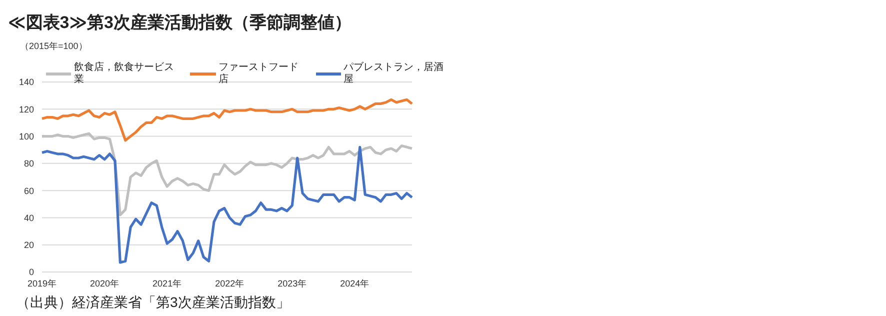  Describe the element at coordinates (26, 109) in the screenshot. I see `y-tick-label: 120` at that location.